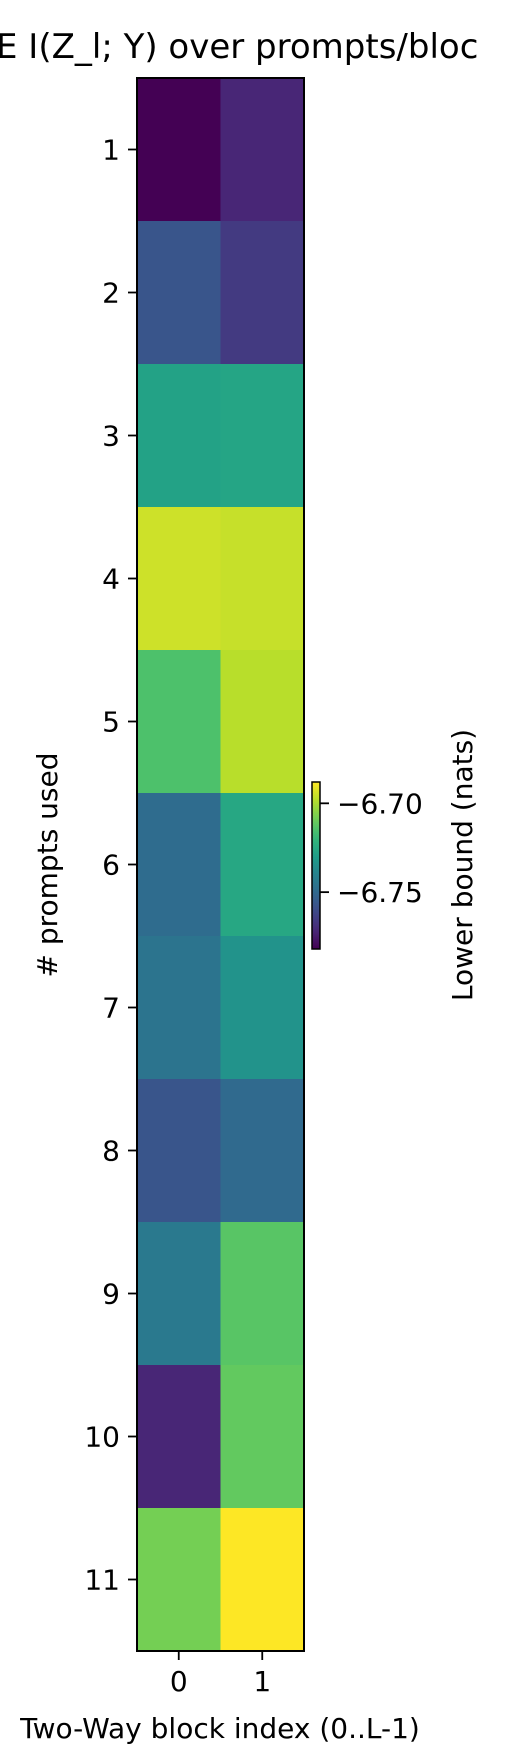 The width and height of the screenshot is (528, 1760). Describe the element at coordinates (111, 1008) in the screenshot. I see `y-tick-label: 7` at that location.